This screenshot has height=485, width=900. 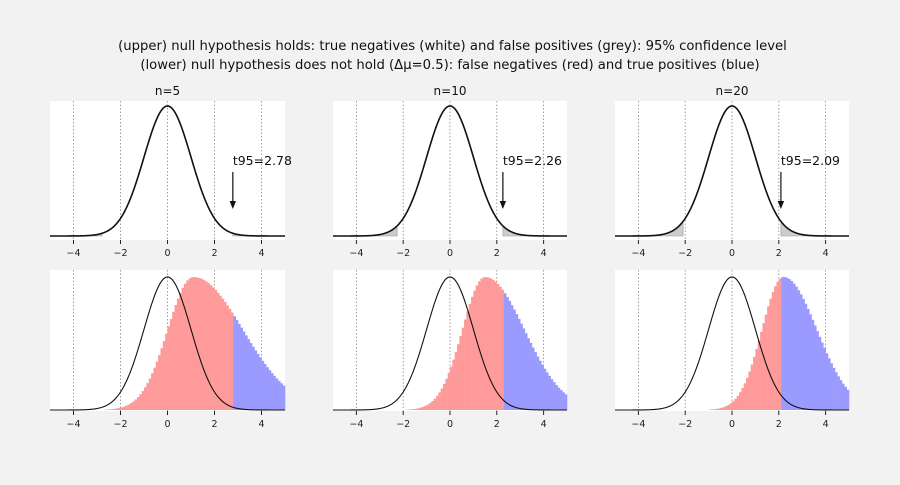 I want to click on lower-panel-2-tick-label: 2, so click(x=779, y=424).